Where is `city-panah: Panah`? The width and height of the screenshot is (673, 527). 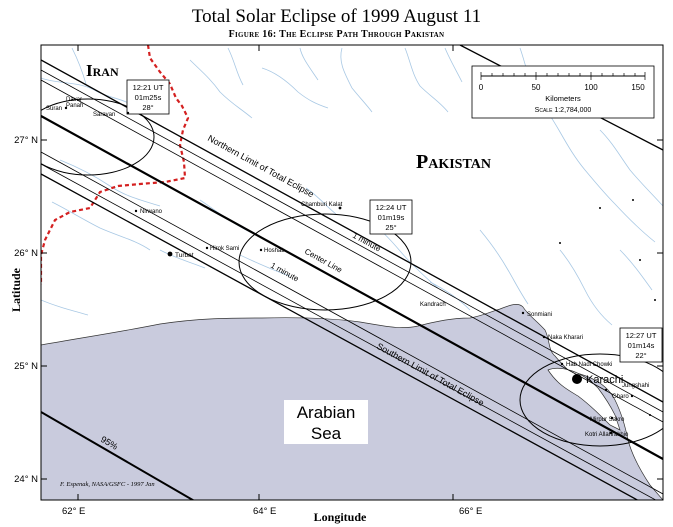 city-panah: Panah is located at coordinates (74, 106).